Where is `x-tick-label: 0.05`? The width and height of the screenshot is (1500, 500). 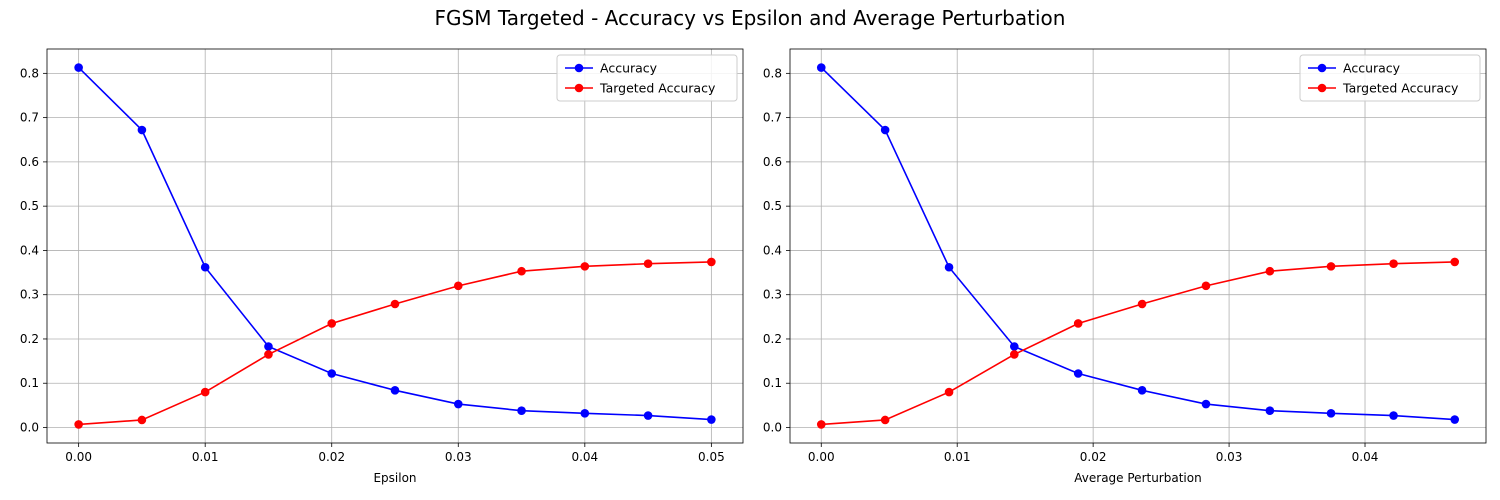 x-tick-label: 0.05 is located at coordinates (711, 457).